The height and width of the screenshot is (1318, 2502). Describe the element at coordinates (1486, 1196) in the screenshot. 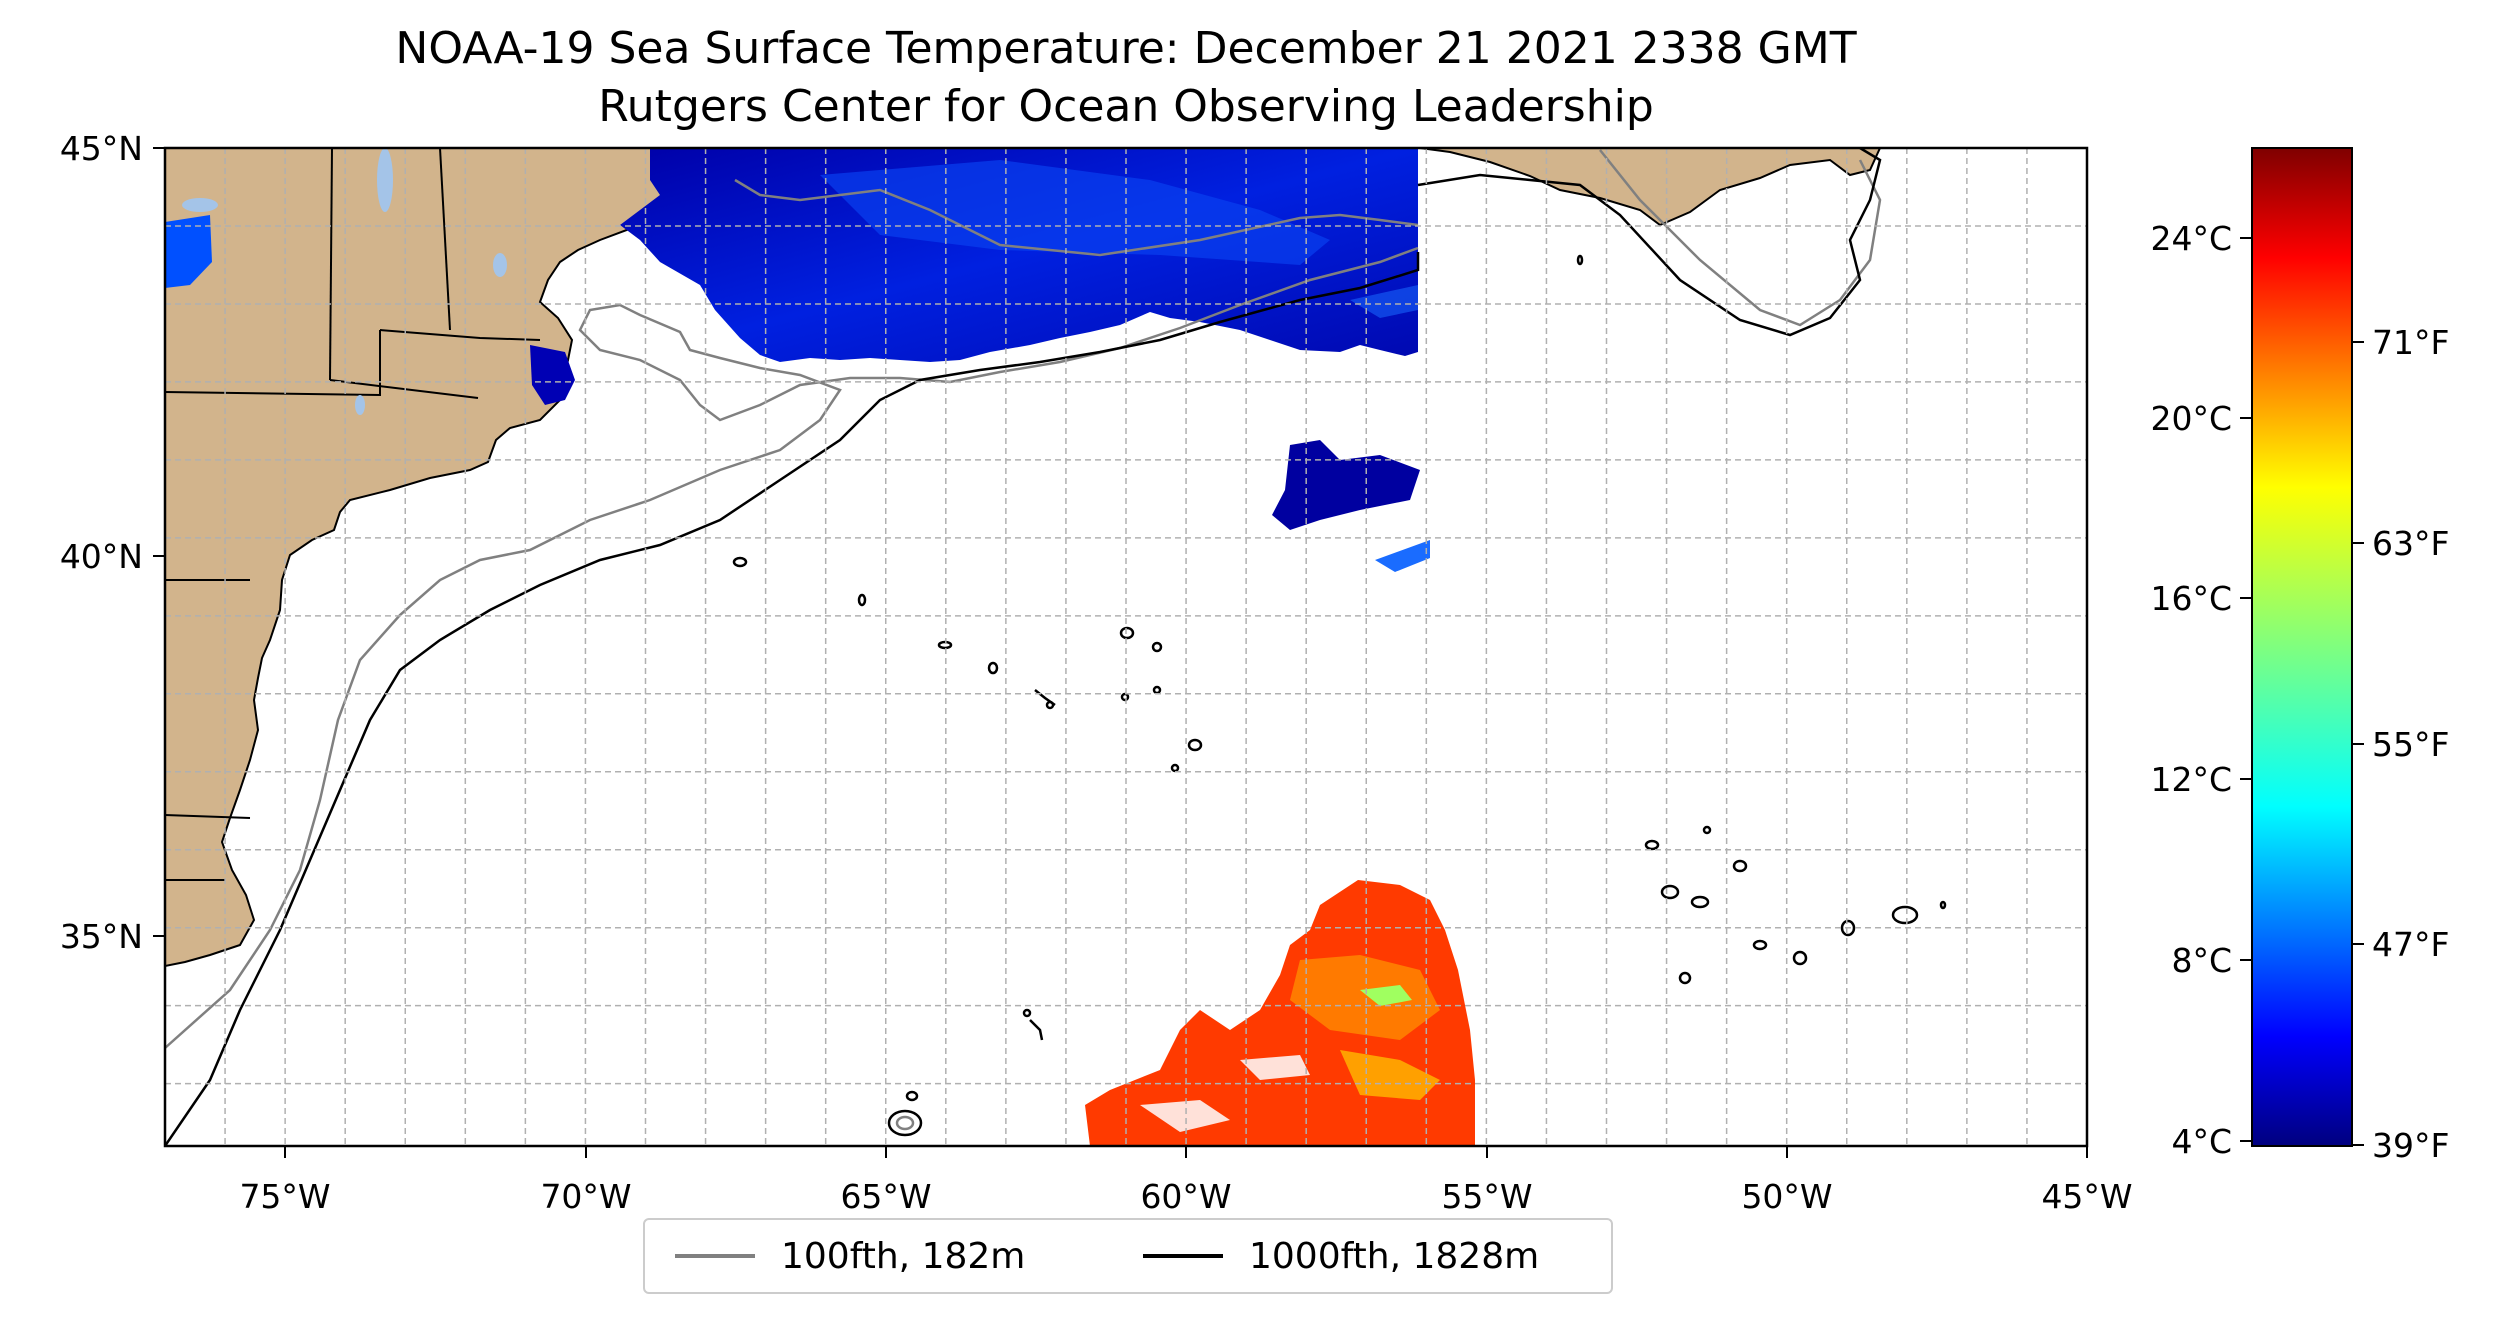

I see `lon-tick-label: 55°W` at that location.